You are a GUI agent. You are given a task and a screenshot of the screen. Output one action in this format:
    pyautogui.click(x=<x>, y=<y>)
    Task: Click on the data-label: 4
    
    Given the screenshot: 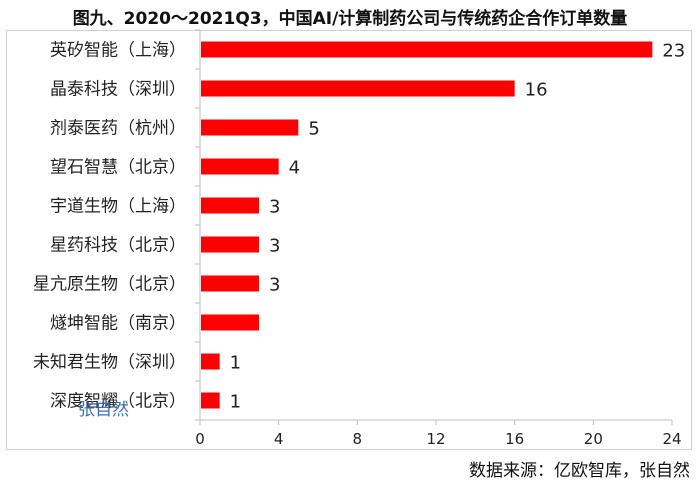 What is the action you would take?
    pyautogui.click(x=294, y=168)
    